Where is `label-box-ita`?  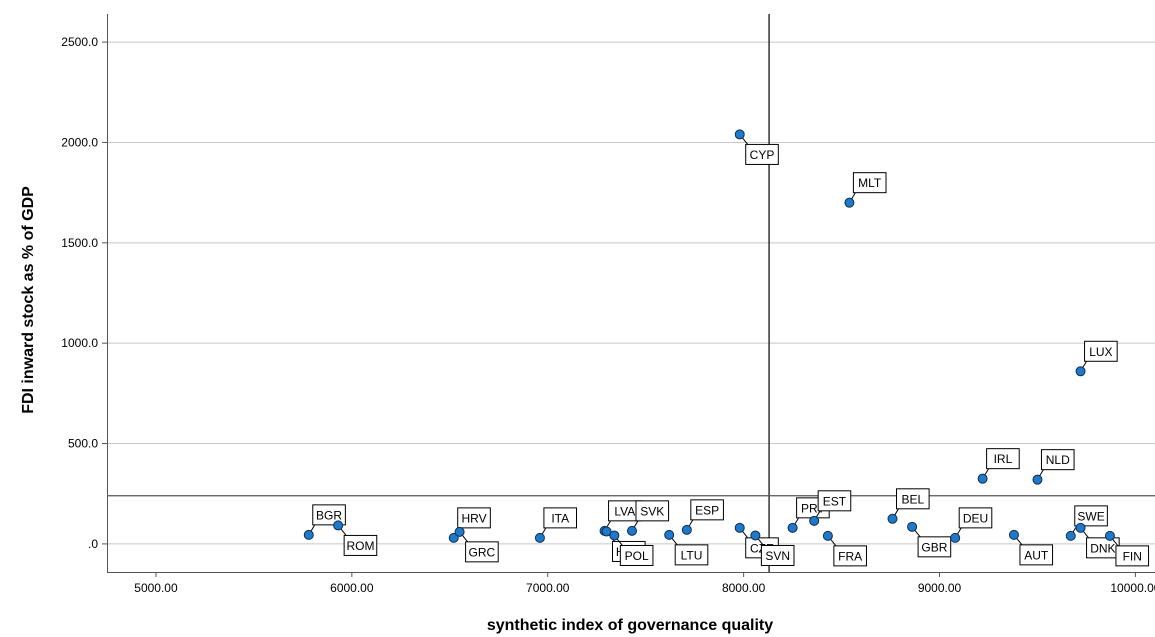 label-box-ita is located at coordinates (560, 518).